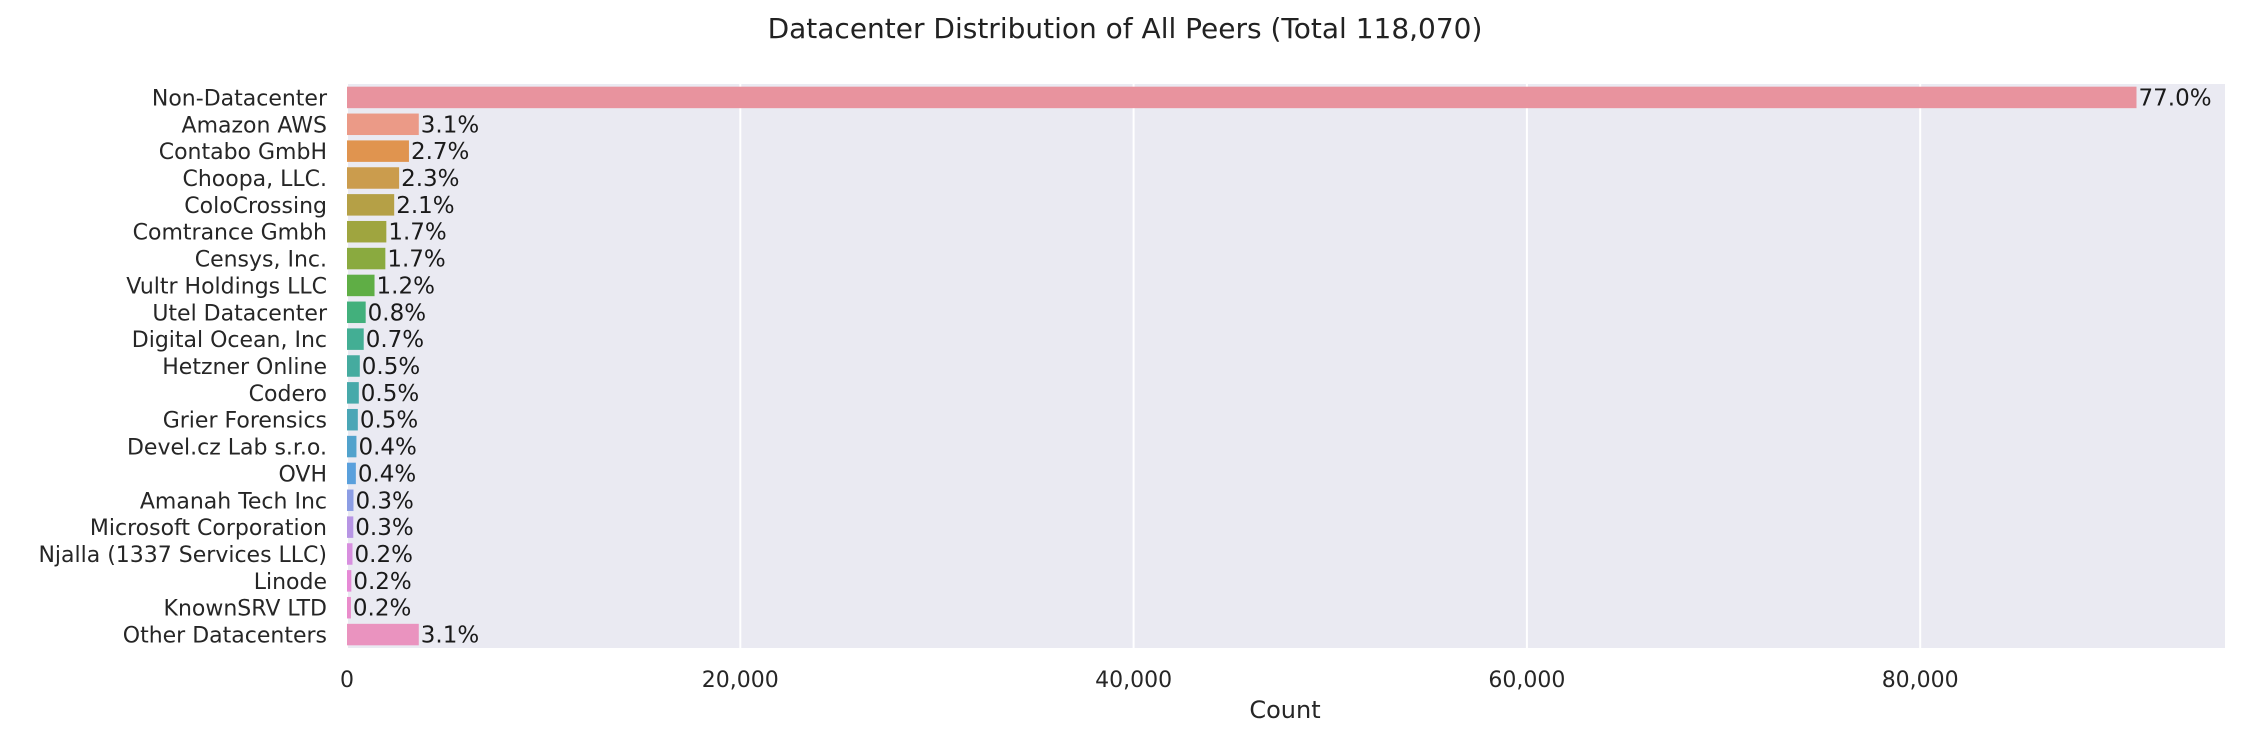 Image resolution: width=2250 pixels, height=750 pixels. What do you see at coordinates (254, 179) in the screenshot?
I see `y-tick-label: Choopa, LLC.` at bounding box center [254, 179].